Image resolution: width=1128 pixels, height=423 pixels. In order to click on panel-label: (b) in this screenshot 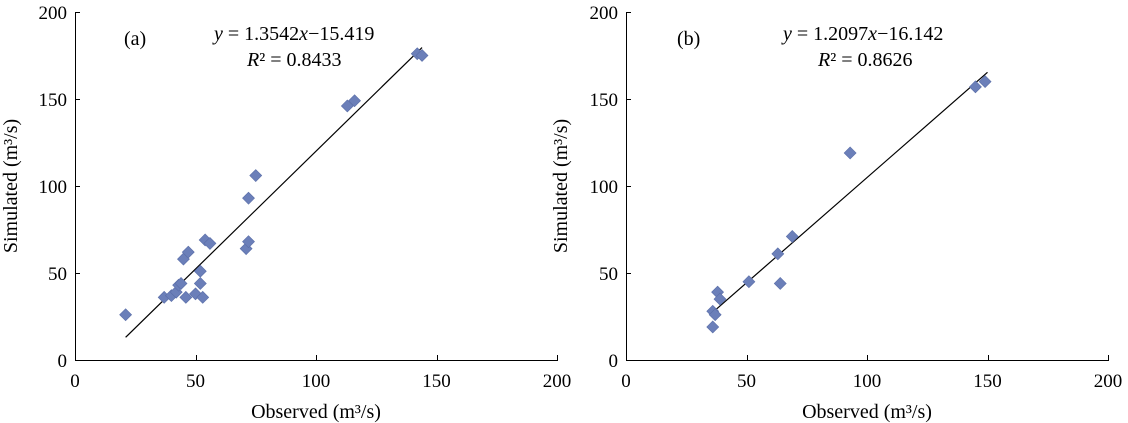, I will do `click(688, 39)`.